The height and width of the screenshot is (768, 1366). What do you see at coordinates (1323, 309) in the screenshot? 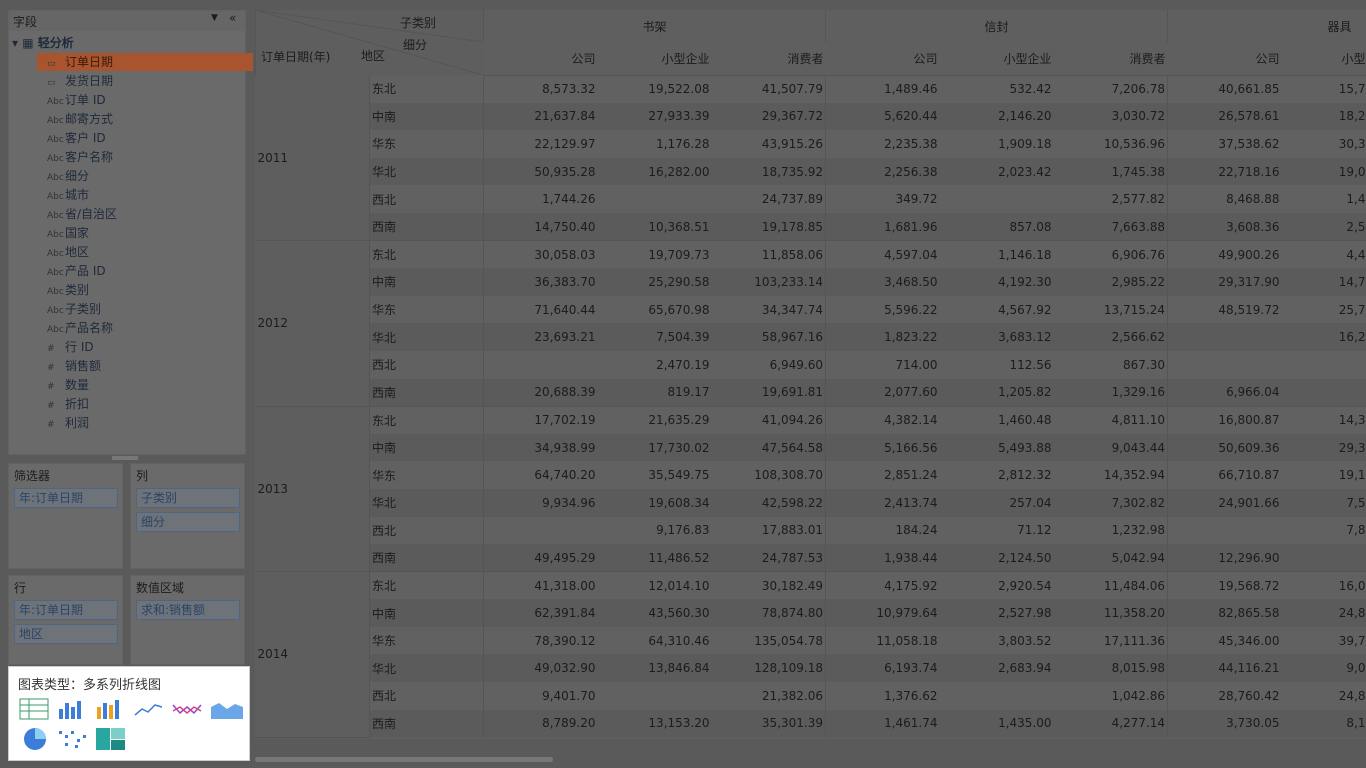
I see `value-cell: 25,7` at bounding box center [1323, 309].